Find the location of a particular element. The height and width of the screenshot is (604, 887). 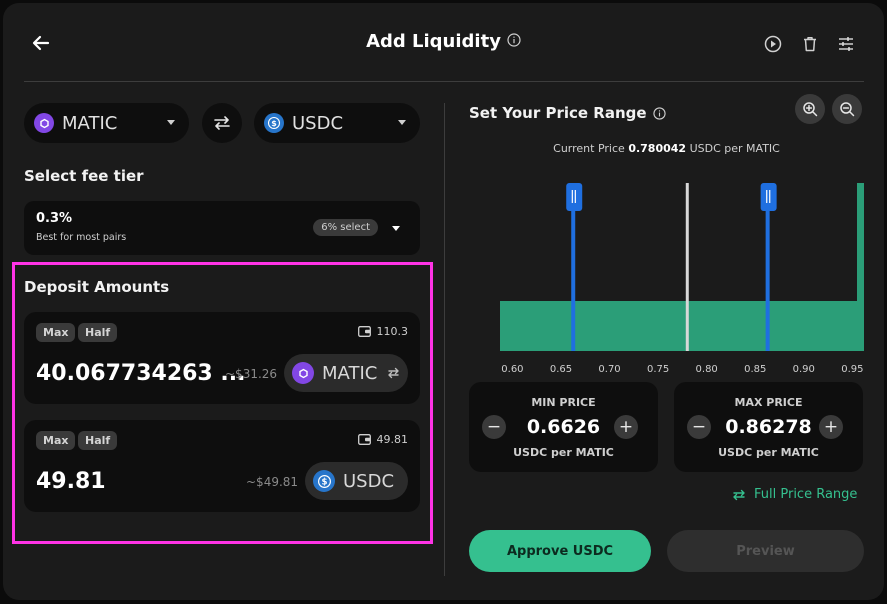

price-range-heading-wrap: Set Your Price Range is located at coordinates (567, 113).